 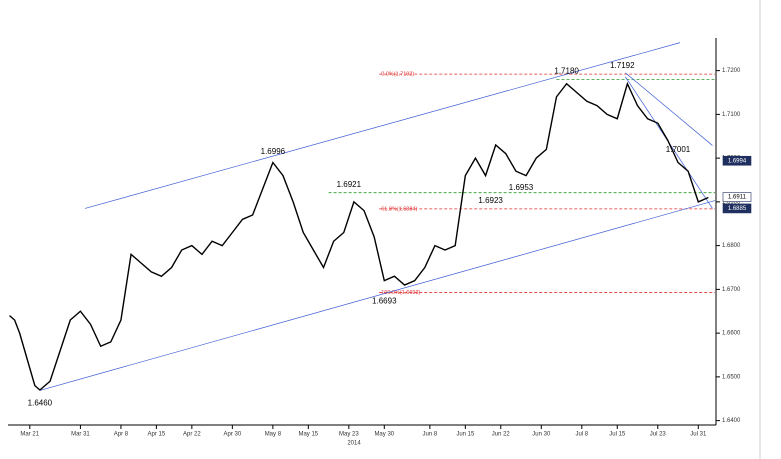 I want to click on x-tick-label: Jun 30, so click(x=541, y=435).